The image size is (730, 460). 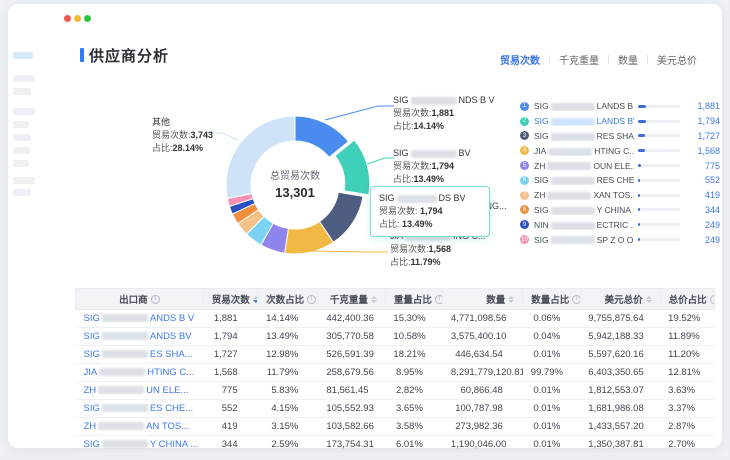 I want to click on column-header-total-pct: 总价占比, so click(x=687, y=299).